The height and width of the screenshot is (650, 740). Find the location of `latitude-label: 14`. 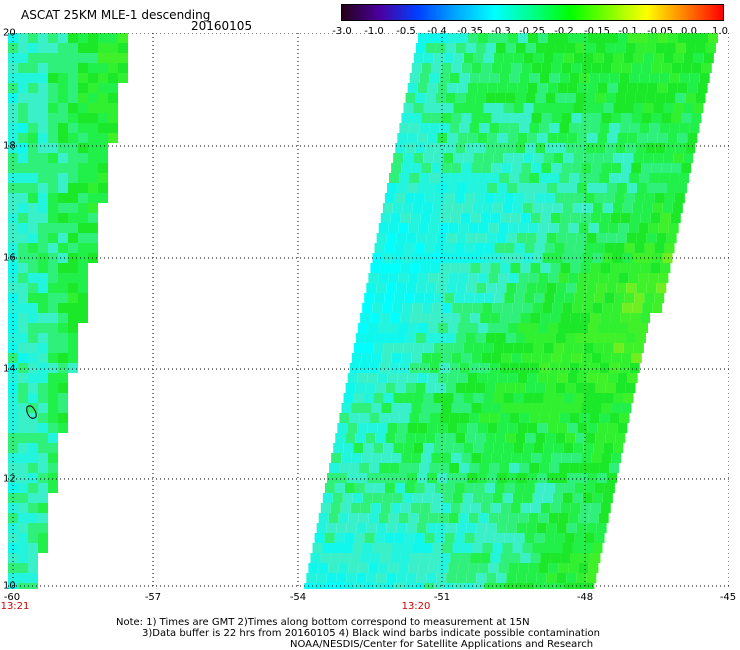

latitude-label: 14 is located at coordinates (9, 369).